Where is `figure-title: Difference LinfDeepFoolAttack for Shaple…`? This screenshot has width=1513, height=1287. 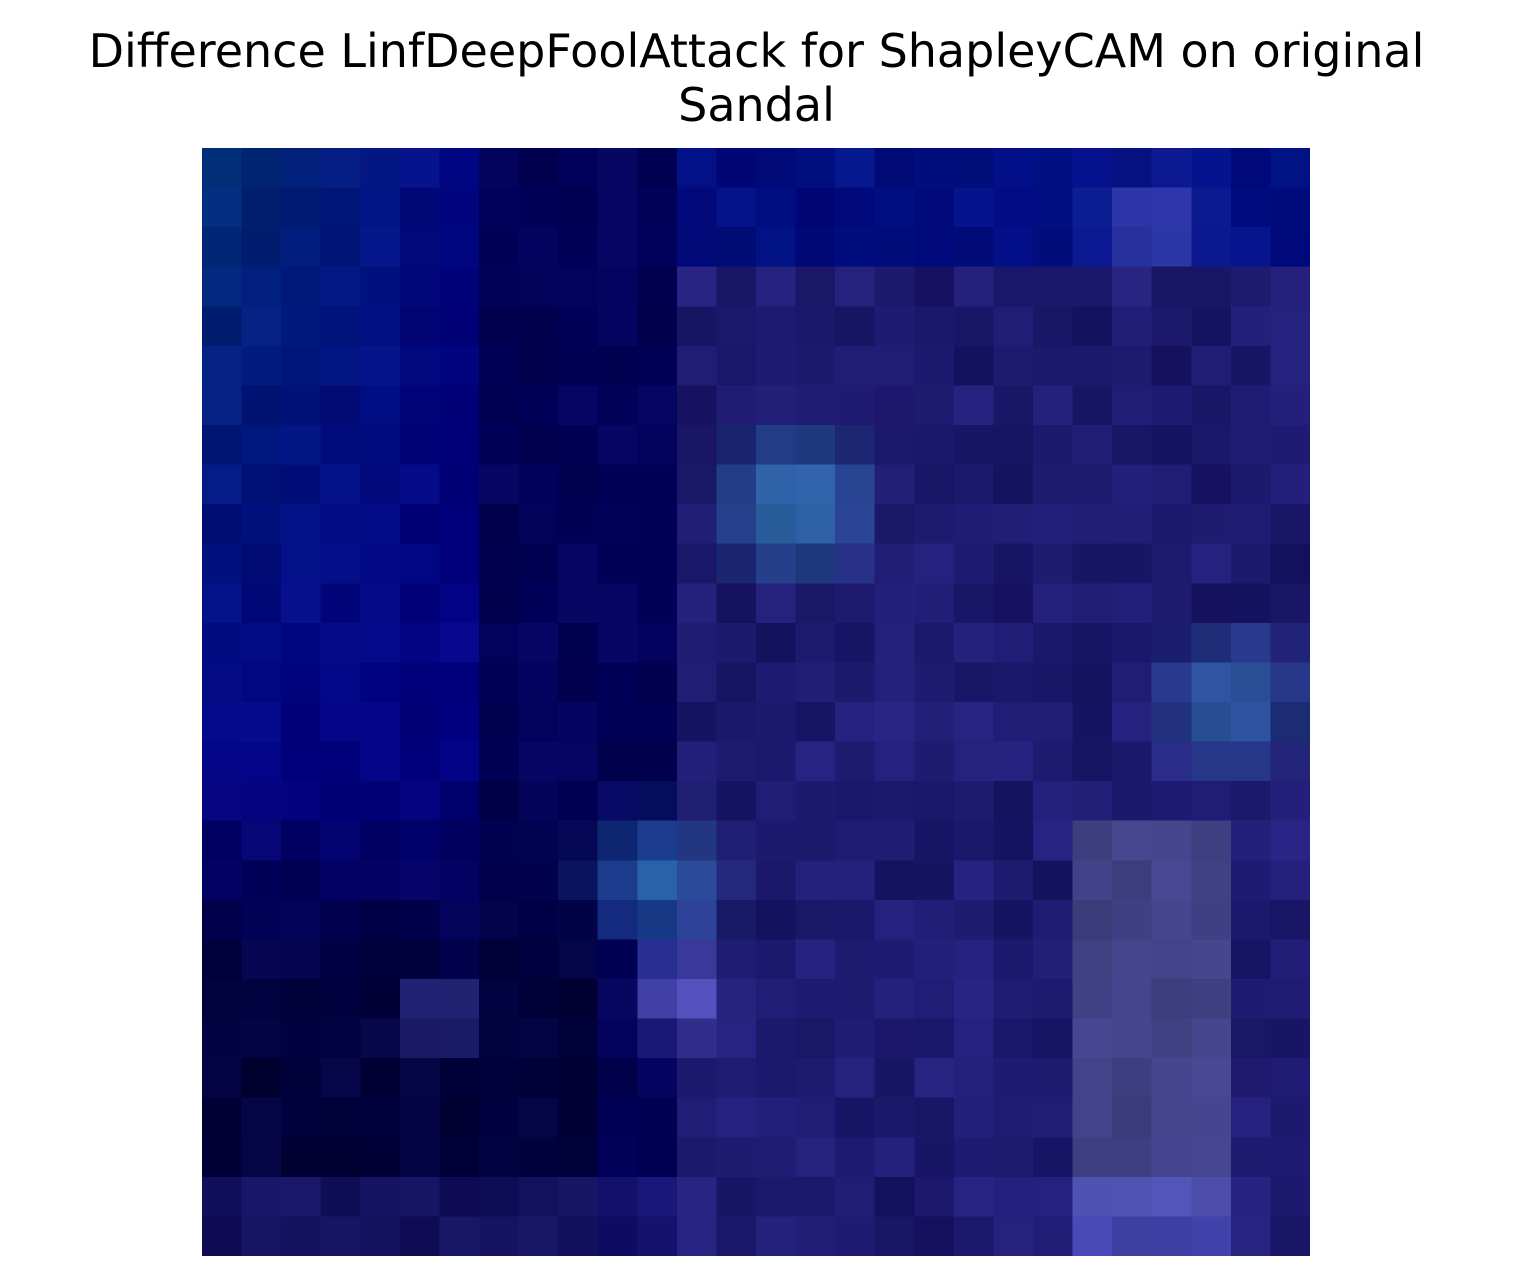 figure-title: Difference LinfDeepFoolAttack for Shaple… is located at coordinates (756, 78).